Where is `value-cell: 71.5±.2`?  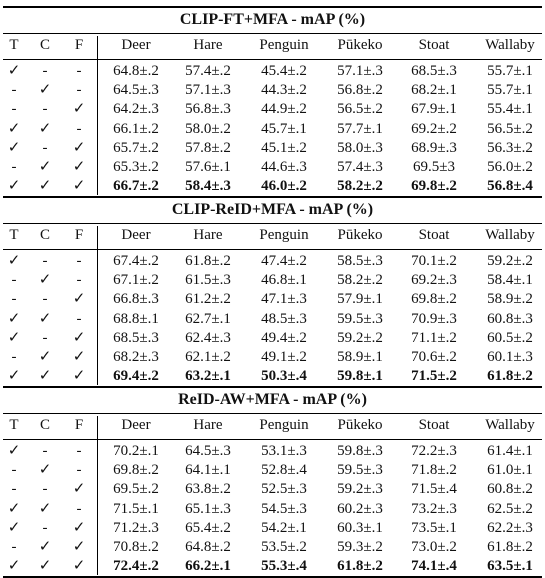
value-cell: 71.5±.2 is located at coordinates (434, 376).